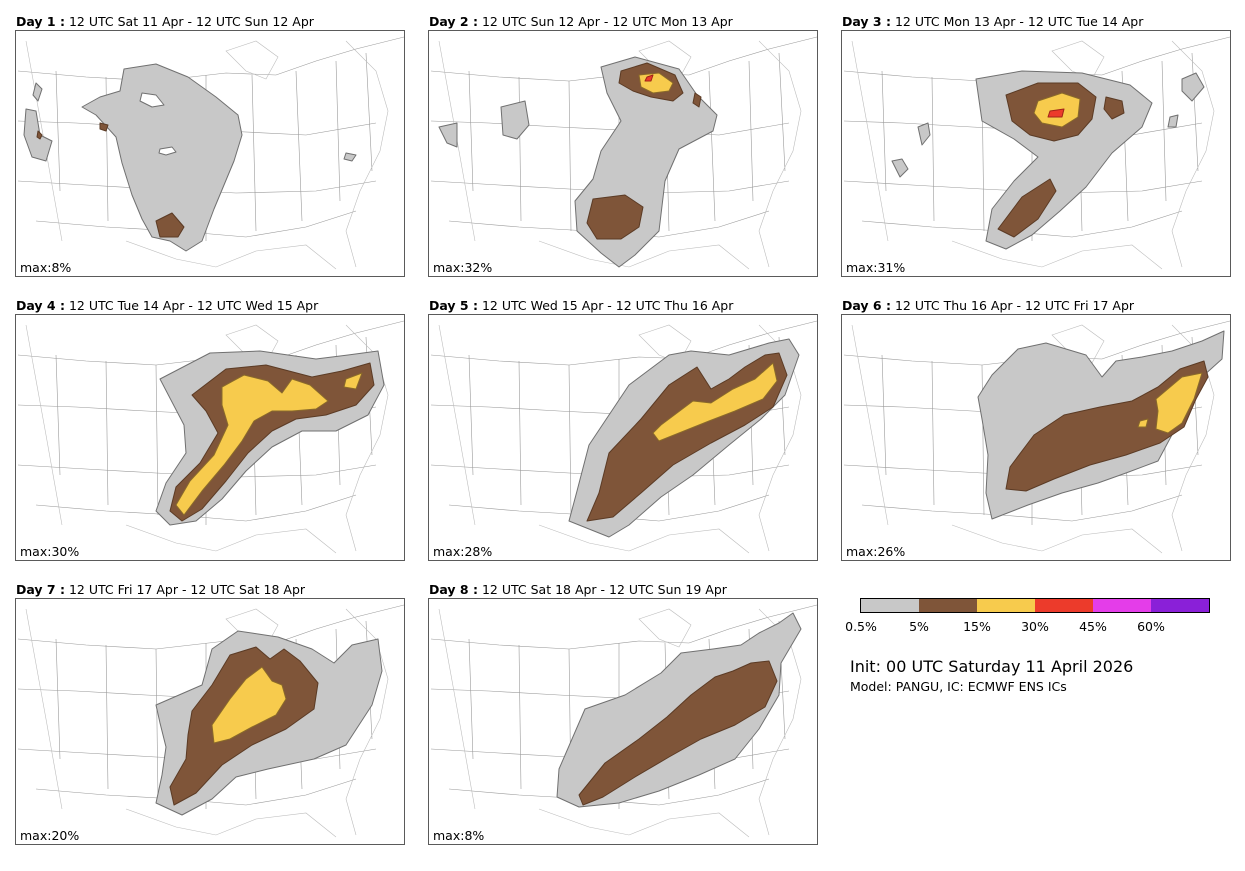  I want to click on max-value-label: max:20%, so click(50, 835).